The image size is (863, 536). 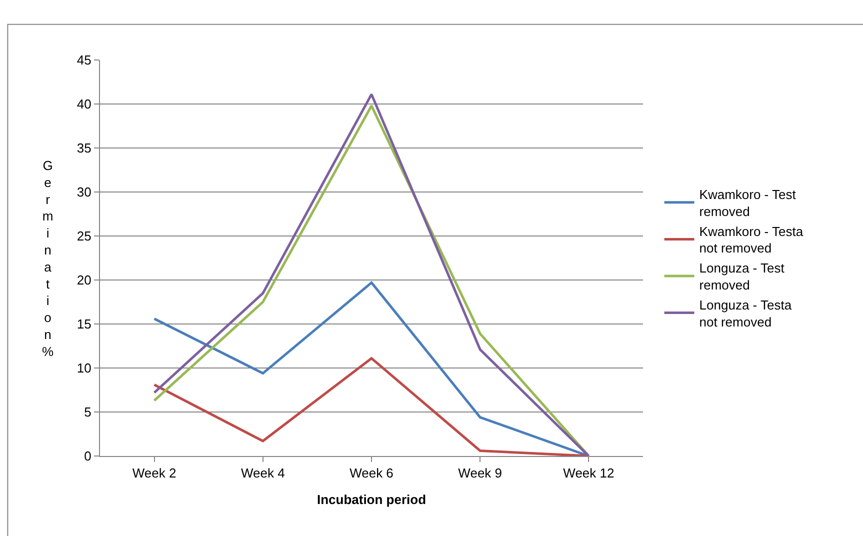 I want to click on legend-label: Longuza - Testa not removed, so click(x=745, y=313).